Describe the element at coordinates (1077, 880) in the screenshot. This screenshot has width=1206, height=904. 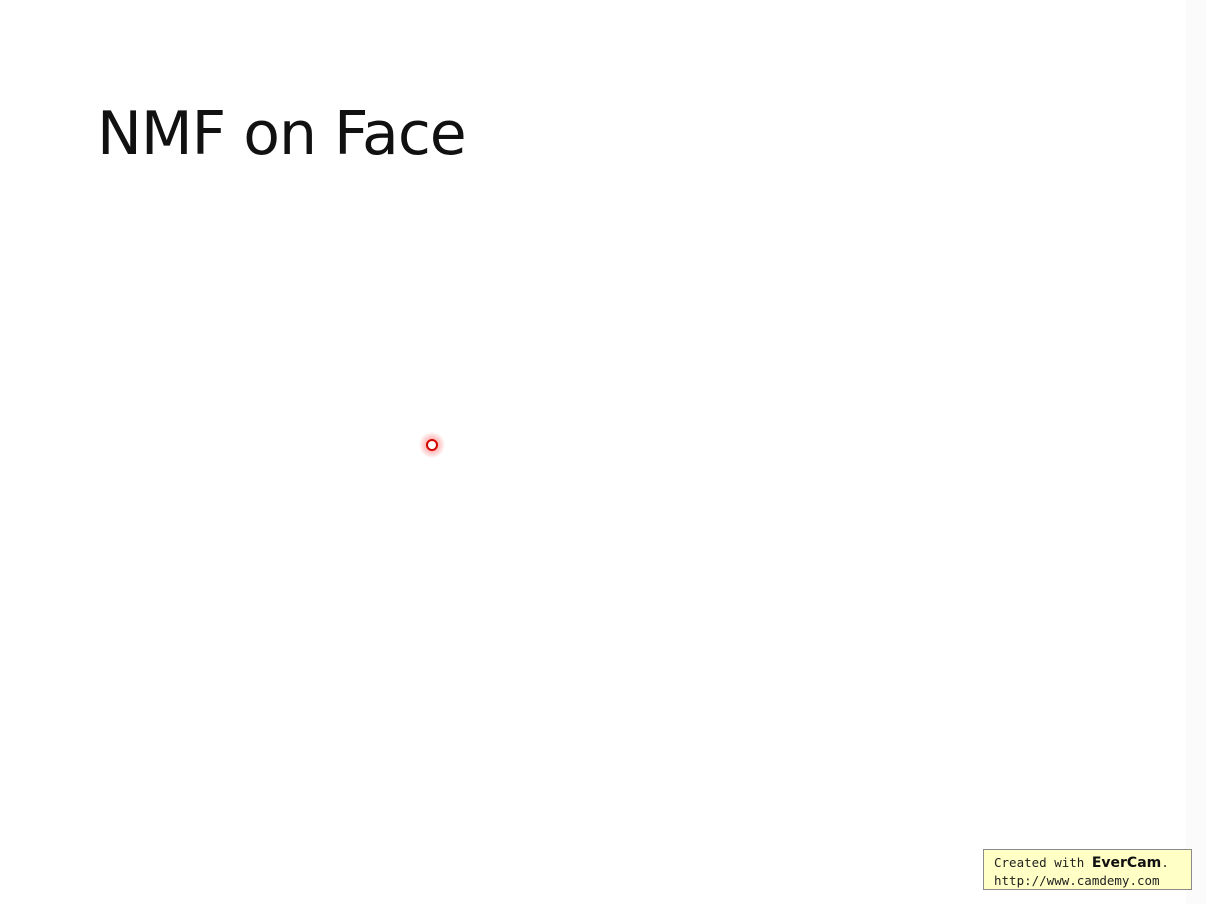
I see `watermark-url: http://www.camdemy.com` at that location.